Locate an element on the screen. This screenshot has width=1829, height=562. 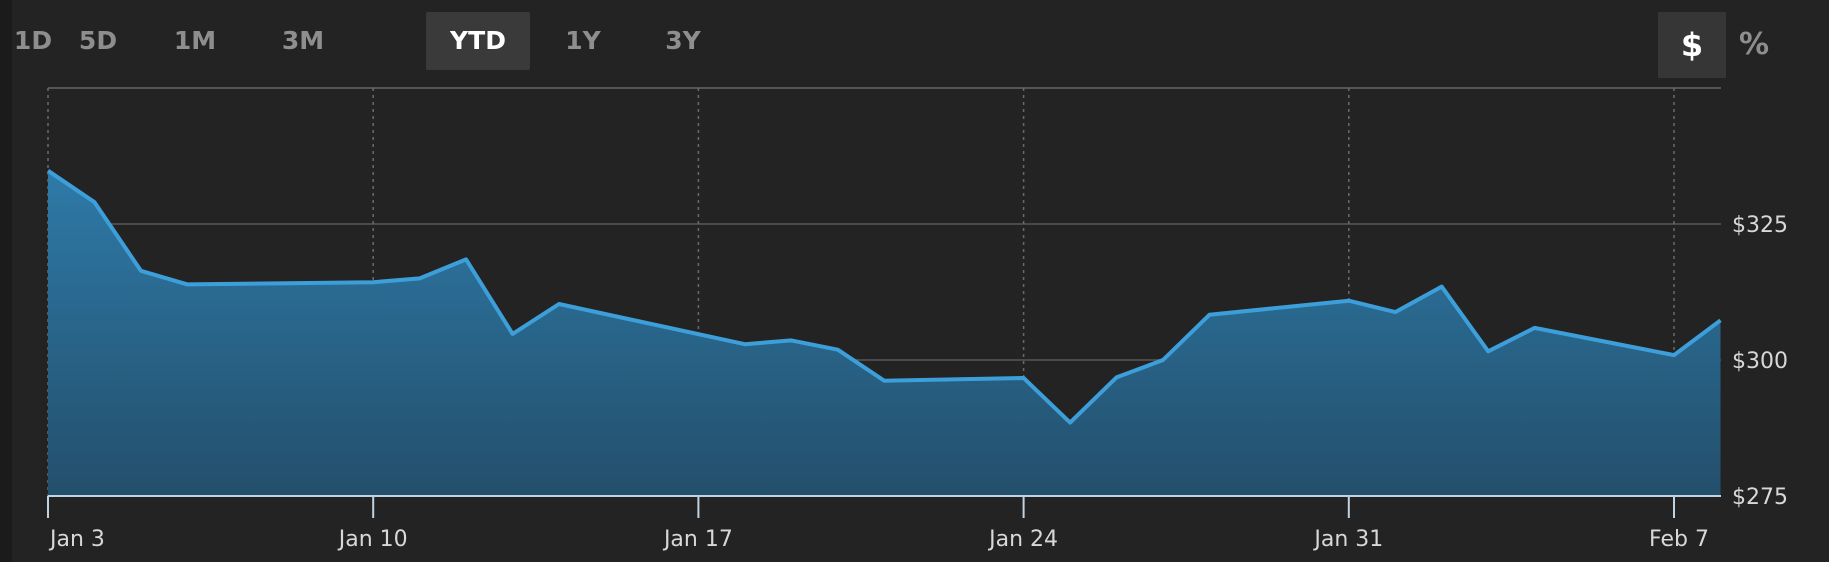
x-tick-label: Feb 7 is located at coordinates (1679, 539).